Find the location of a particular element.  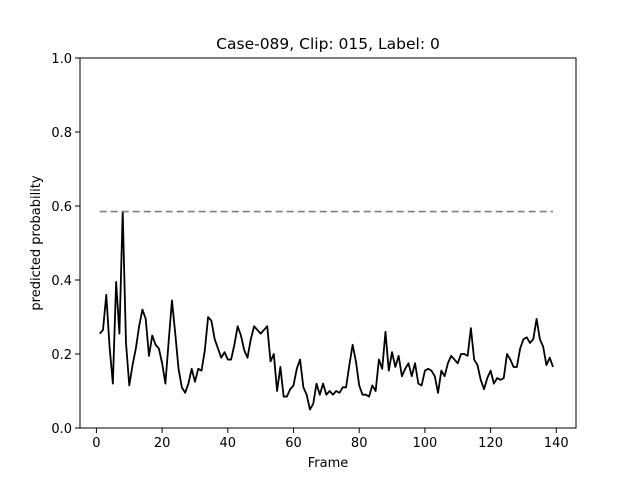

x-tick-label: 40 is located at coordinates (228, 443).